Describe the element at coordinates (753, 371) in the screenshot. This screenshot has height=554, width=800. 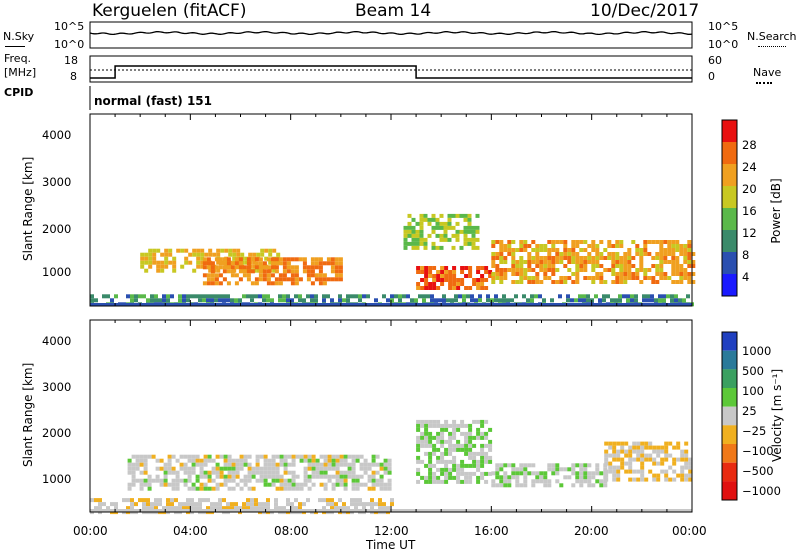
I see `velocity-scale-tick: 500` at that location.